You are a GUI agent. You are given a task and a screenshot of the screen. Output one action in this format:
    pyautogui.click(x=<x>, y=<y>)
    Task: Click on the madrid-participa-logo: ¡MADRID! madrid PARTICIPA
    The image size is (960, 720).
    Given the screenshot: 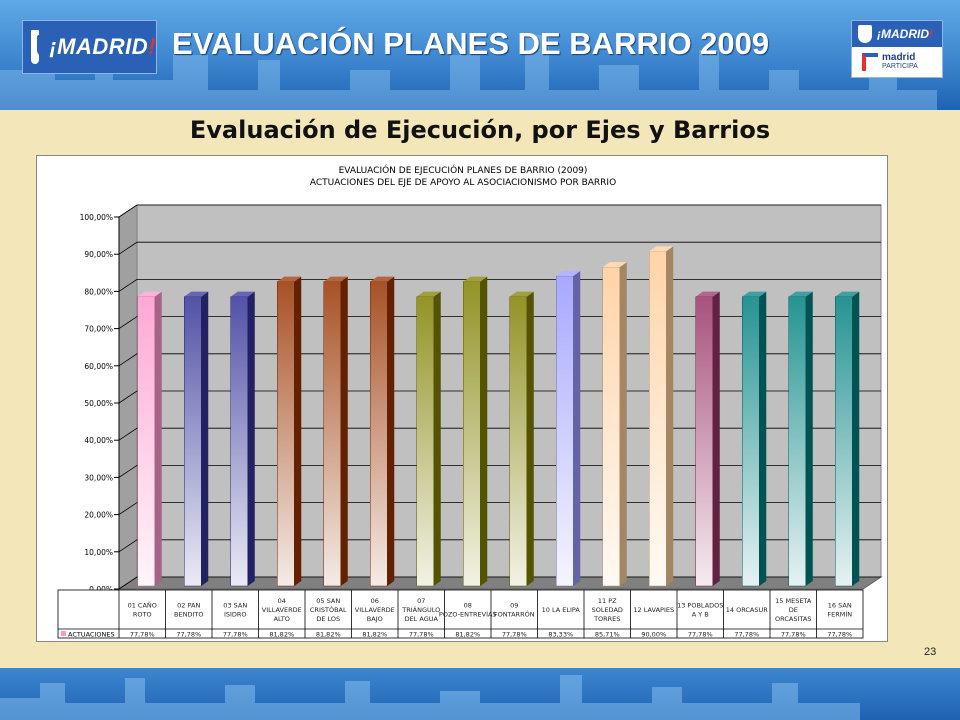 What is the action you would take?
    pyautogui.click(x=897, y=49)
    